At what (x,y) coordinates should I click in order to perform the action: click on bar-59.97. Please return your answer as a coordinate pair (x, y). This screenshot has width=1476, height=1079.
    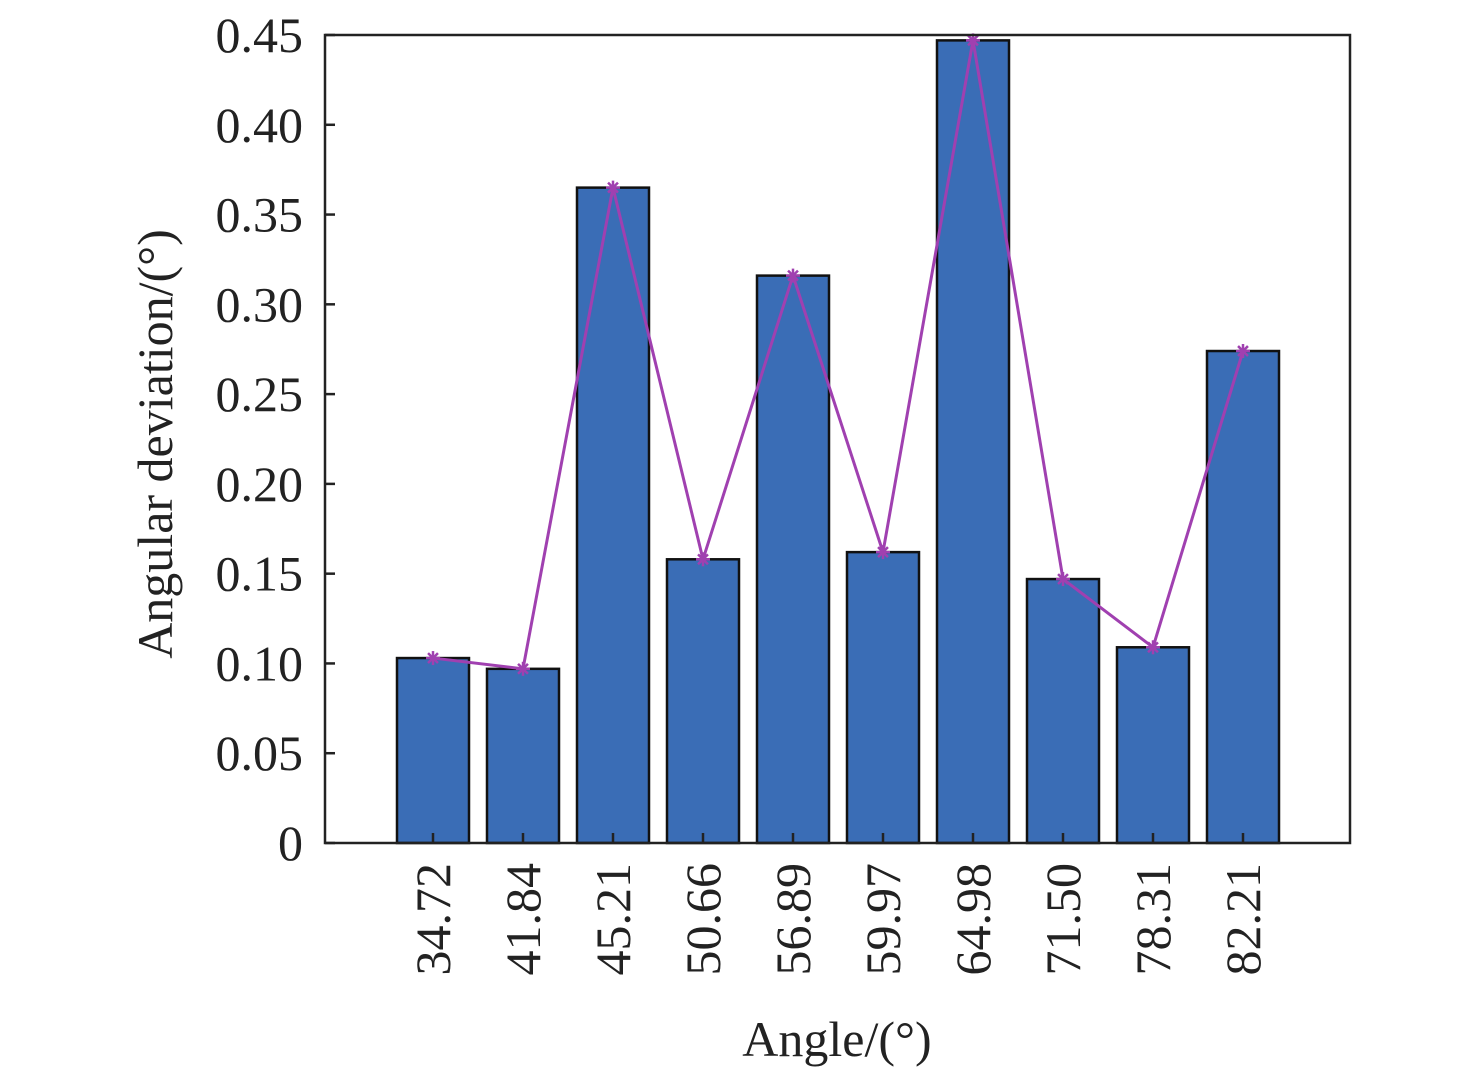
    Looking at the image, I should click on (883, 697).